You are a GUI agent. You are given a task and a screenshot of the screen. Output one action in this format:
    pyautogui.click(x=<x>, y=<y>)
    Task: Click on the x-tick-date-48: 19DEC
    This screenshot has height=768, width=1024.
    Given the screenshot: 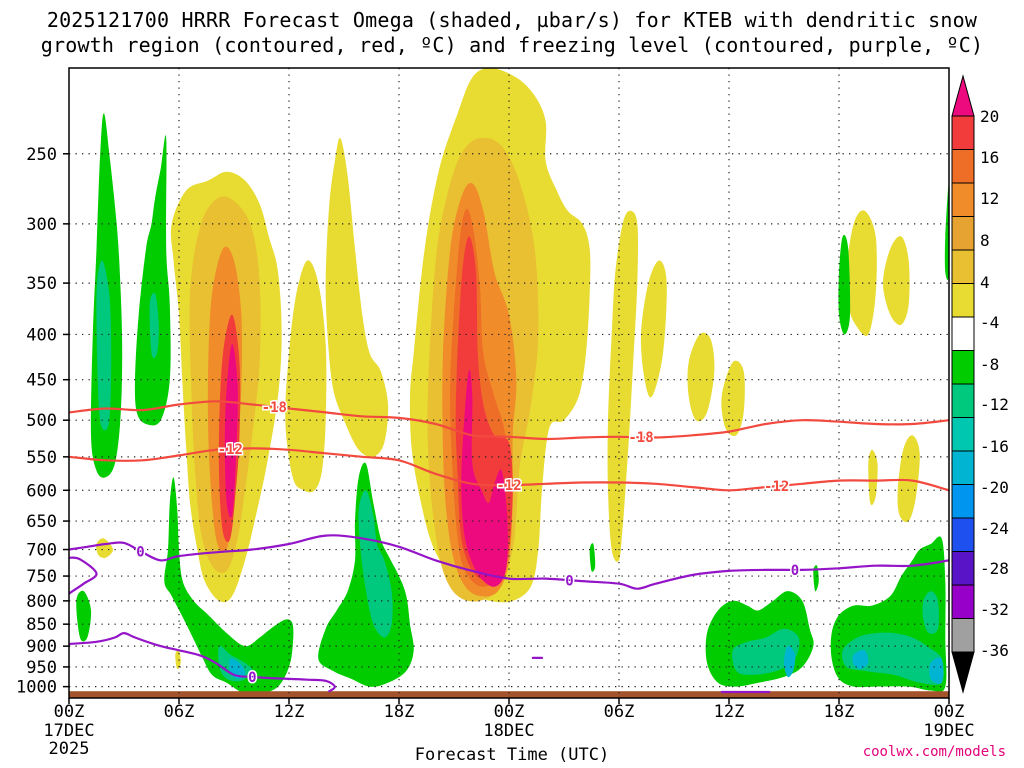 What is the action you would take?
    pyautogui.click(x=948, y=731)
    